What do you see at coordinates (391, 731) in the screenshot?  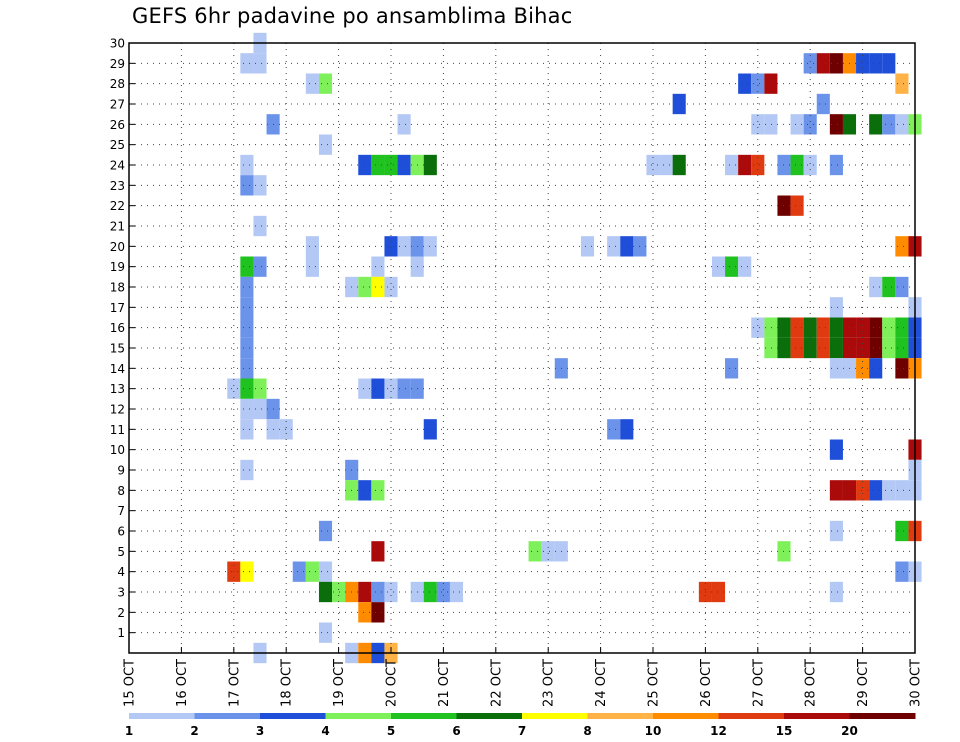 I see `legend-label: 5` at bounding box center [391, 731].